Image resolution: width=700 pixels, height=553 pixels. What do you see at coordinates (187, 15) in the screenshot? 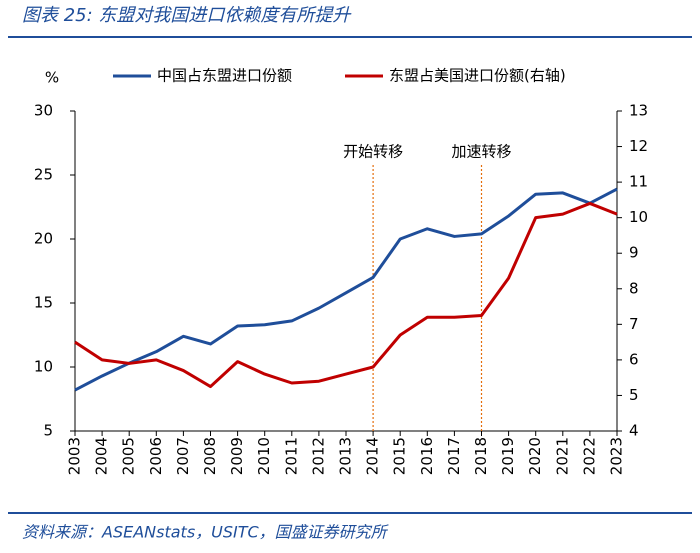
I see `chart-title: 图表 25: 东盟对我国进口依赖度有所提升` at bounding box center [187, 15].